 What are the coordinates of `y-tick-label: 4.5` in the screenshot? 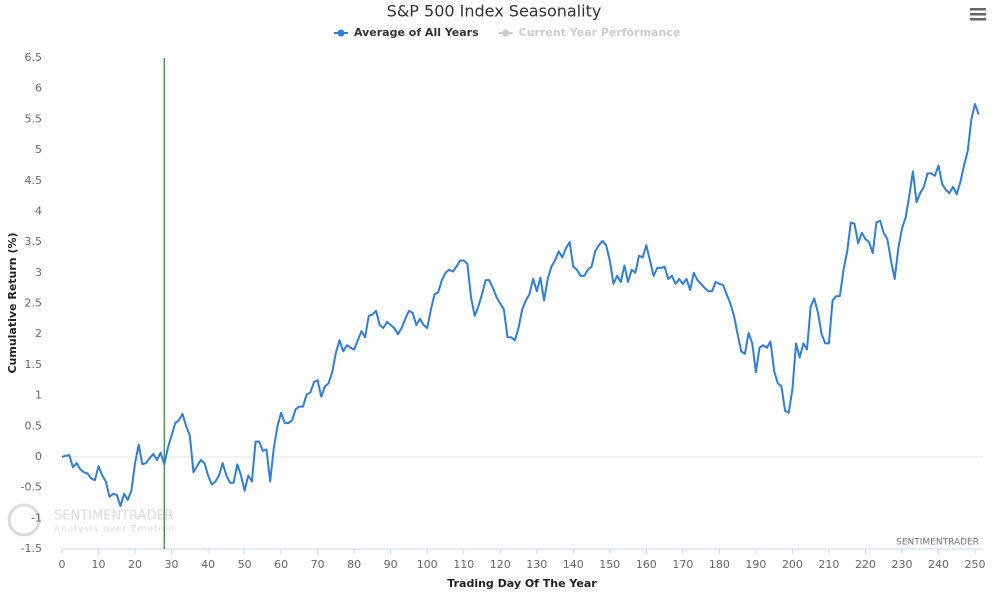 It's located at (34, 180).